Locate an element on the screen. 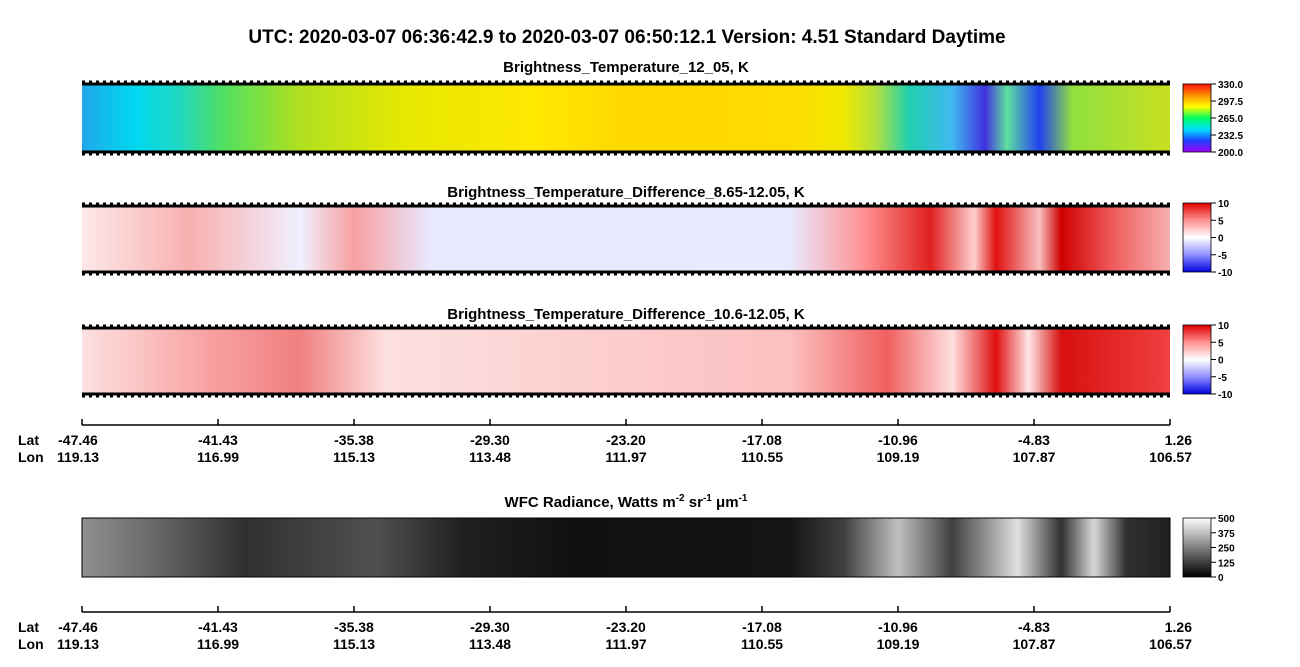  colorbar-tick-label: 375 is located at coordinates (1226, 534).